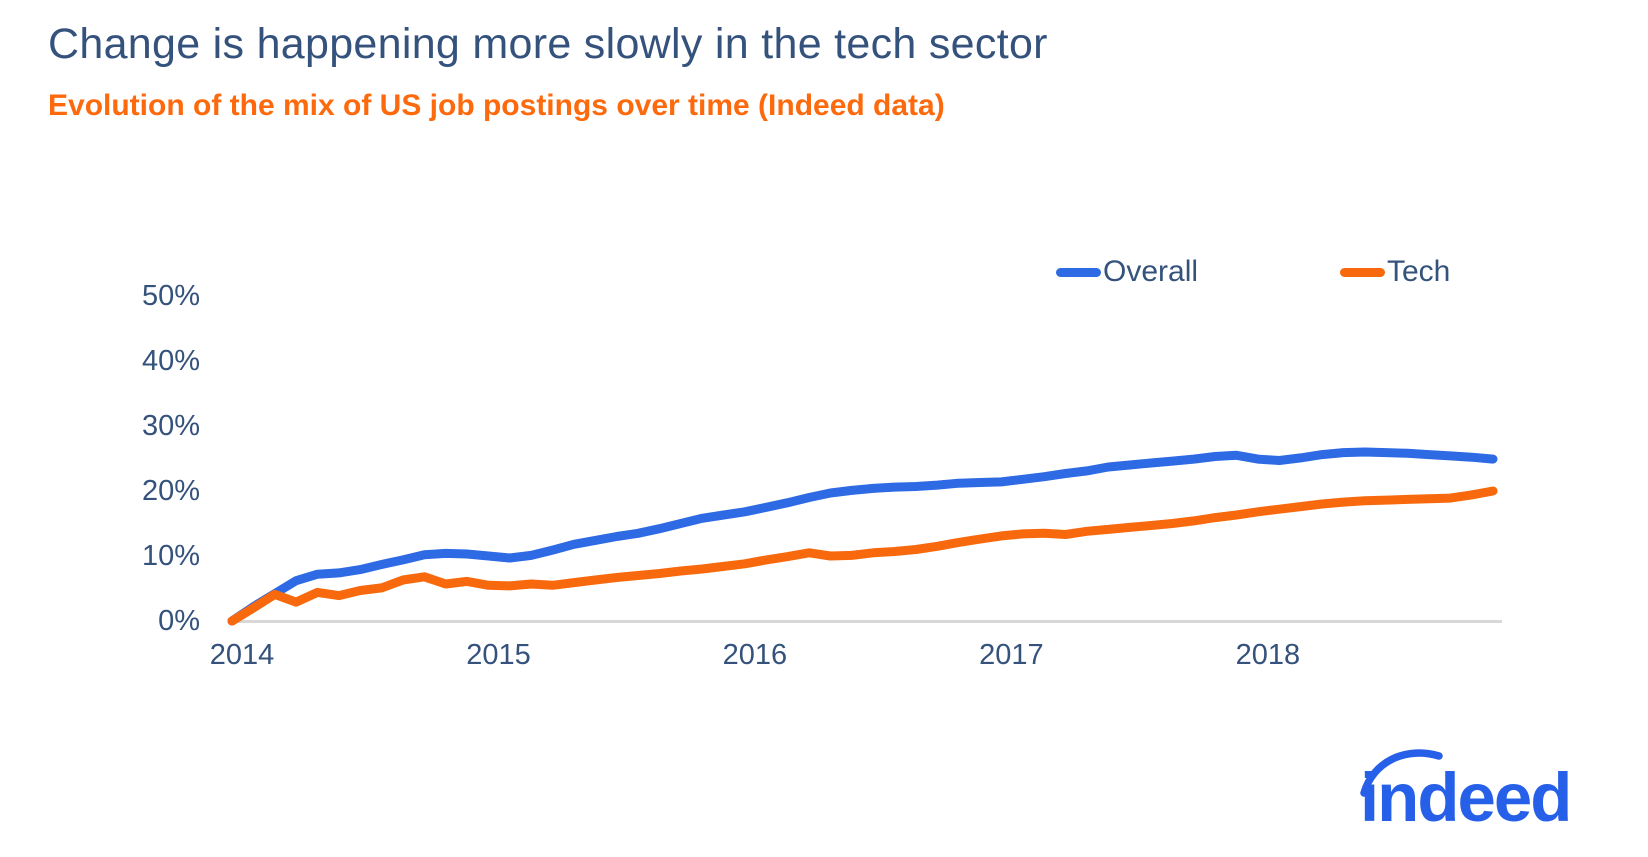  Describe the element at coordinates (498, 655) in the screenshot. I see `x-axis-tick-label-2015: 2015` at that location.